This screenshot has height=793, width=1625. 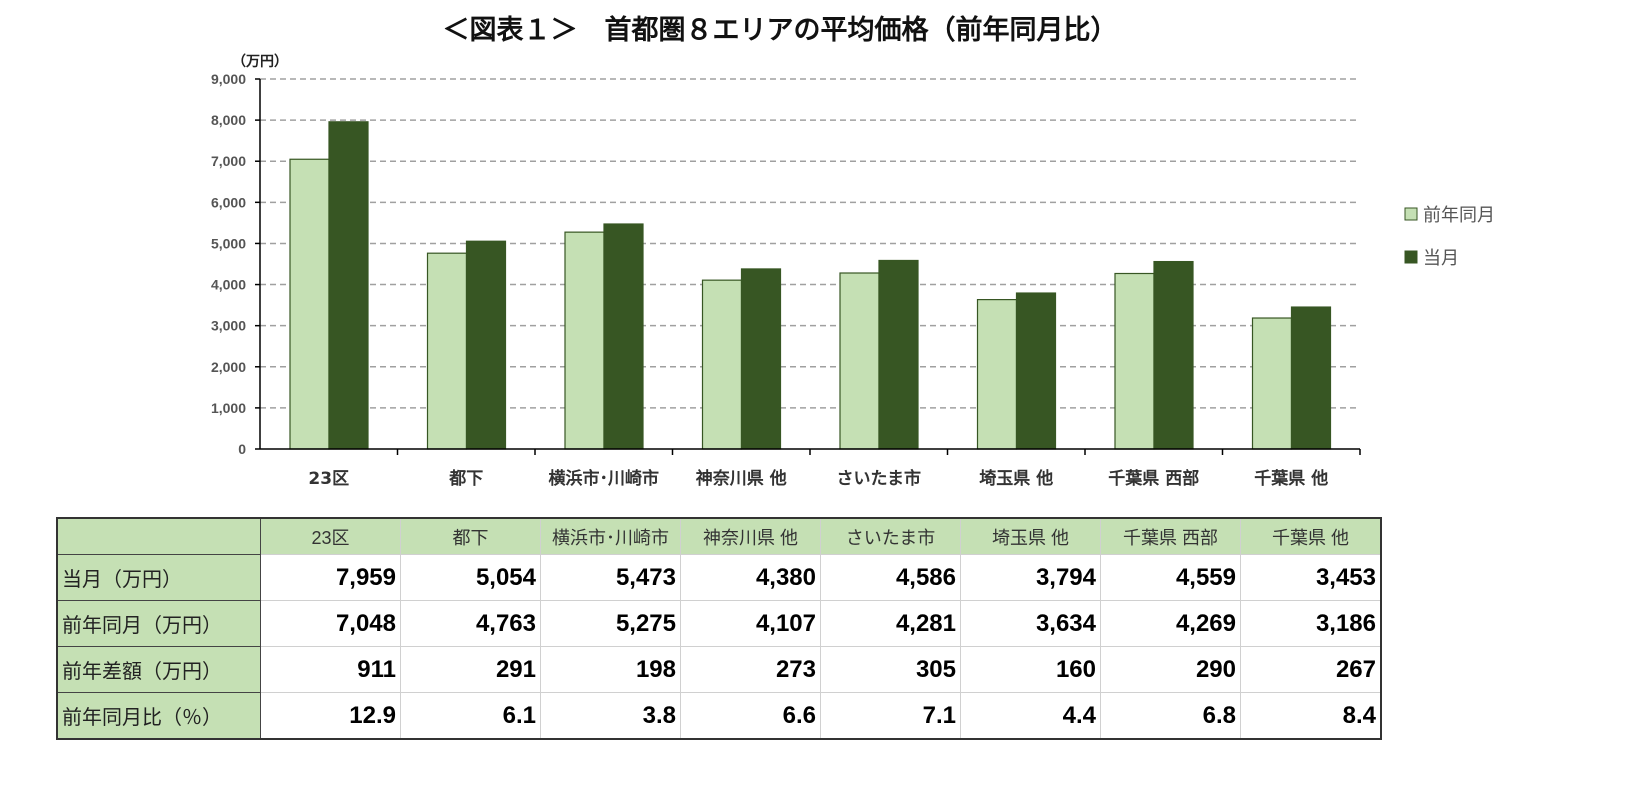 What do you see at coordinates (1459, 215) in the screenshot?
I see `legend-label: 前年同月` at bounding box center [1459, 215].